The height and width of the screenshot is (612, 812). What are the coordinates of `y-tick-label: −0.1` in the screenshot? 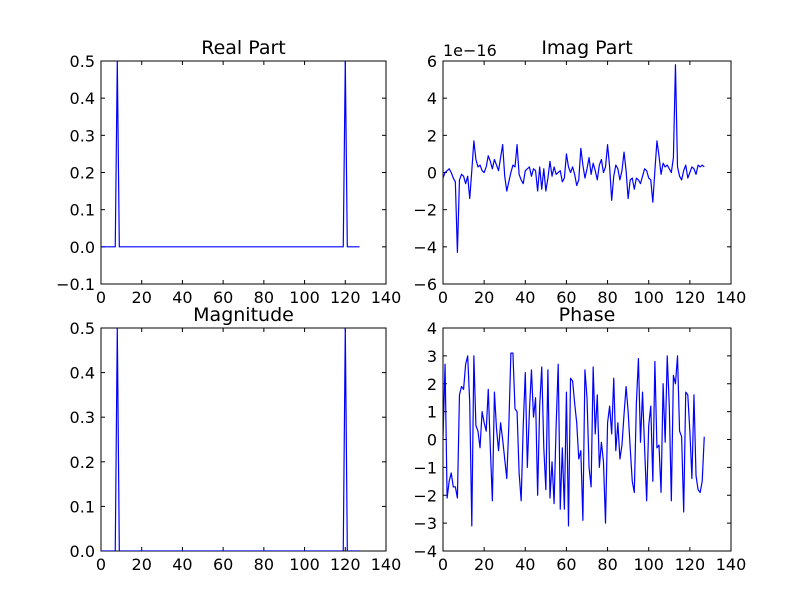 It's located at (75, 284).